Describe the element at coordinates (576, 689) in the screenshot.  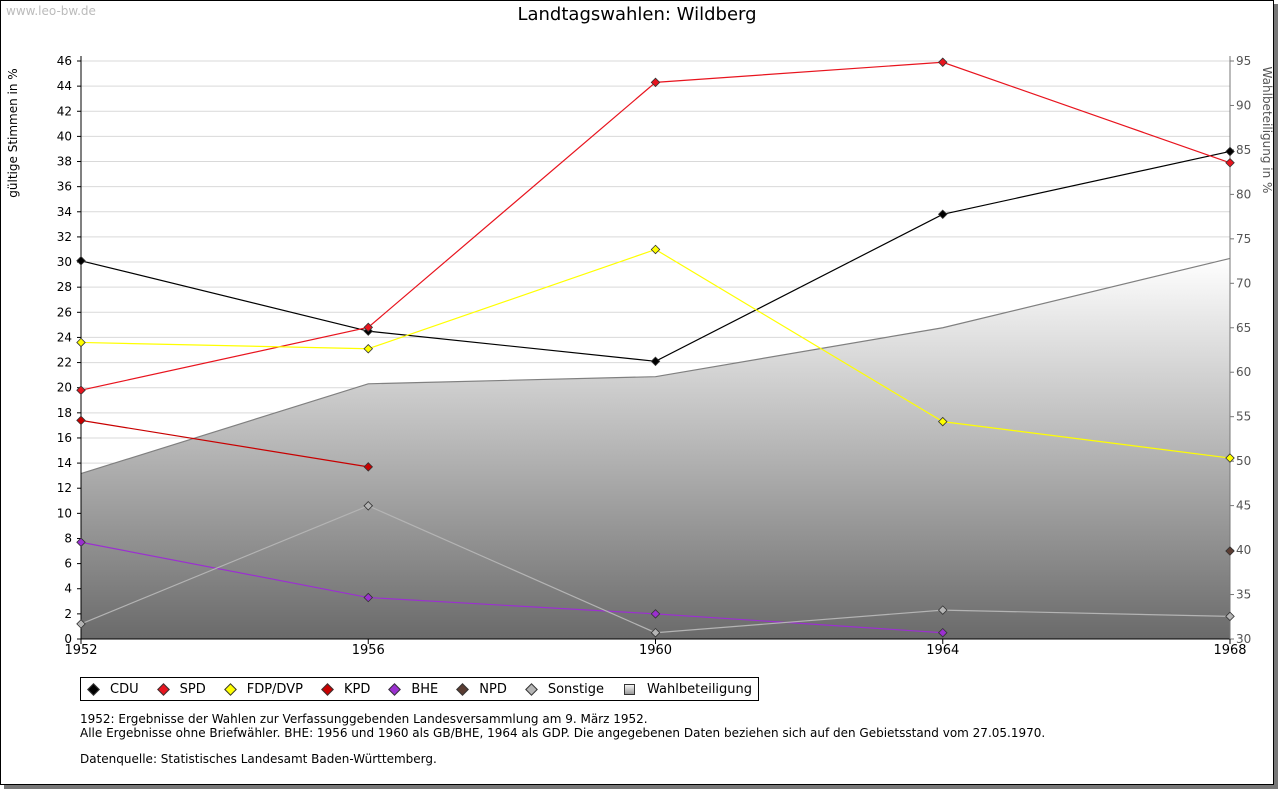
I see `legend-label: Sonstige` at that location.